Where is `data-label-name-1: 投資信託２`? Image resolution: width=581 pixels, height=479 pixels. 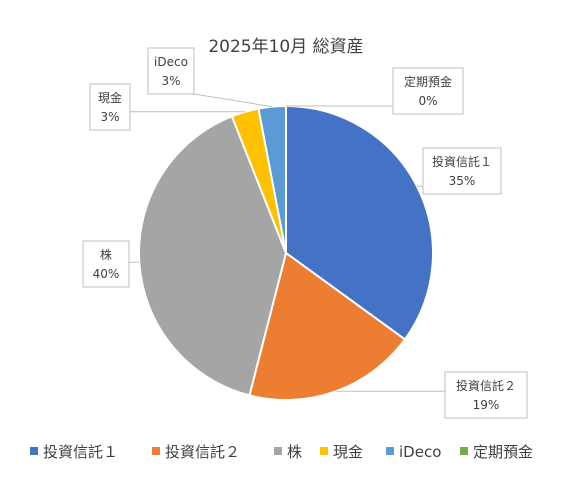
data-label-name-1: 投資信託２ is located at coordinates (486, 385).